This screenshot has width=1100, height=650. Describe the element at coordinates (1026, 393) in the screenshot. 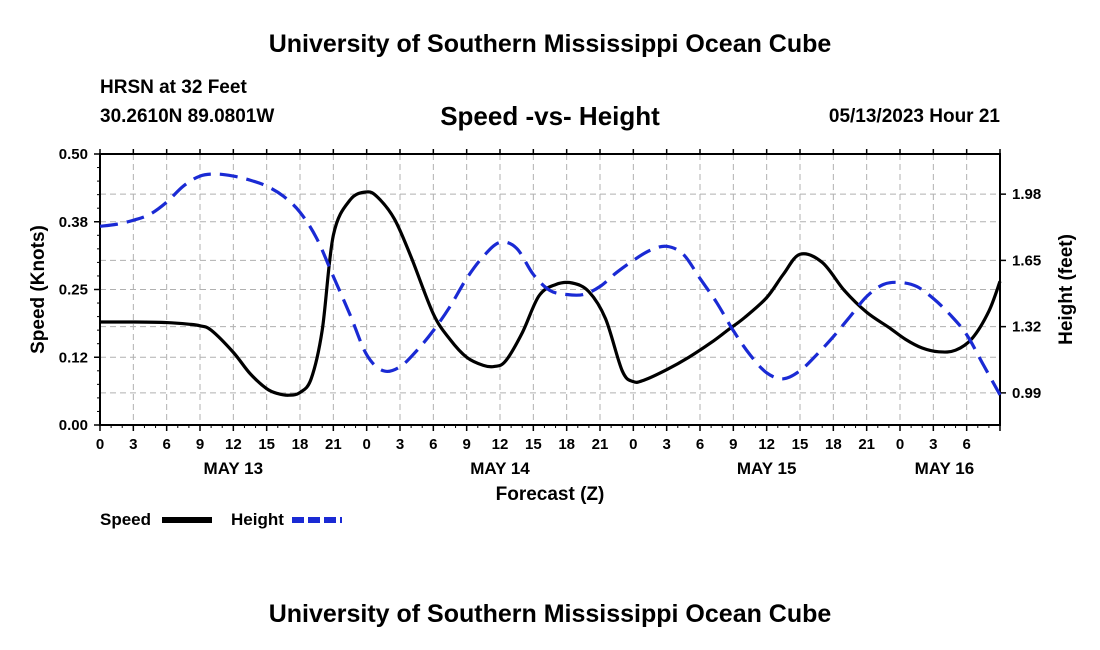

I see `y2-tick-label: 0.99` at that location.